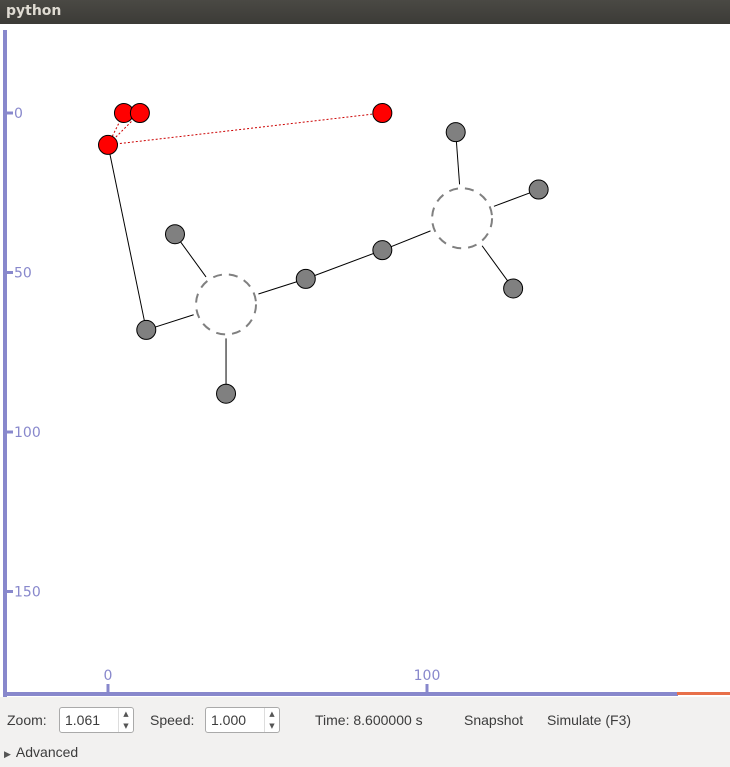 Image resolution: width=730 pixels, height=767 pixels. I want to click on window-title: python, so click(34, 11).